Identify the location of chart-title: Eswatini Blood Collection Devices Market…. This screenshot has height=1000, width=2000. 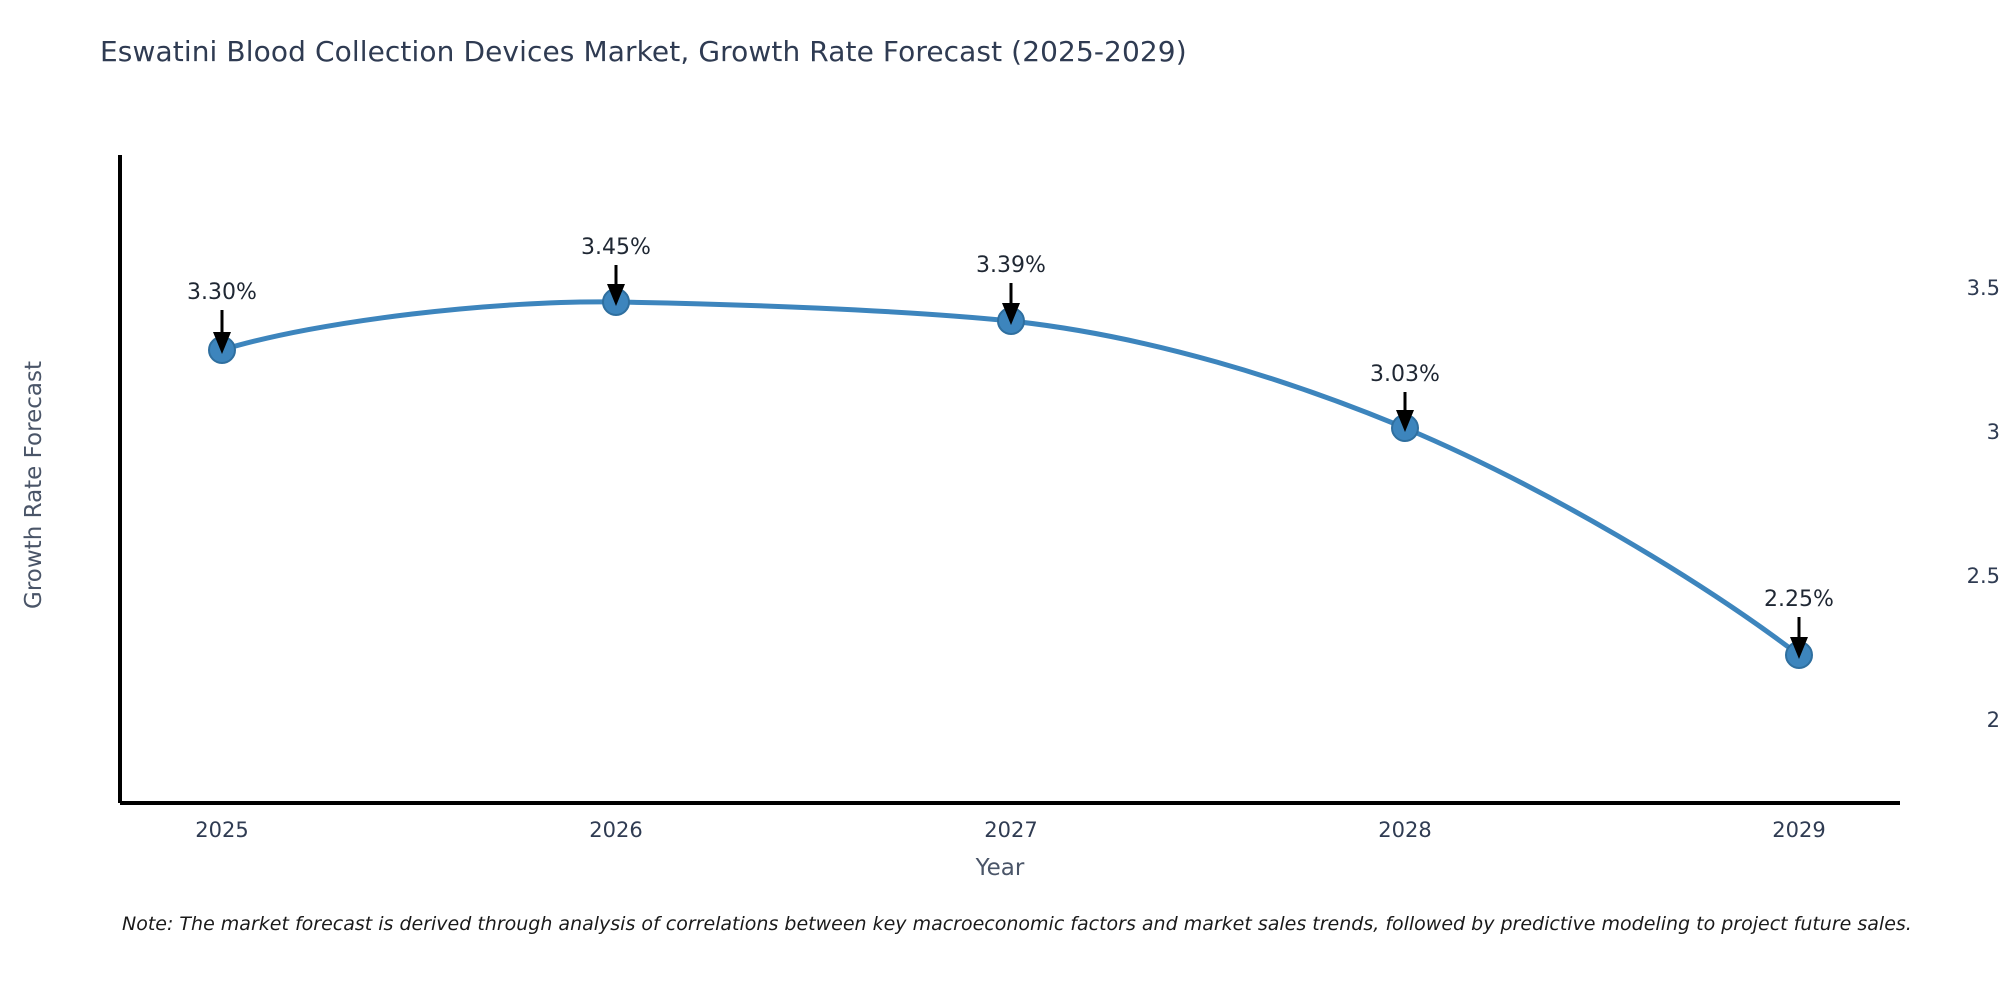
(643, 51).